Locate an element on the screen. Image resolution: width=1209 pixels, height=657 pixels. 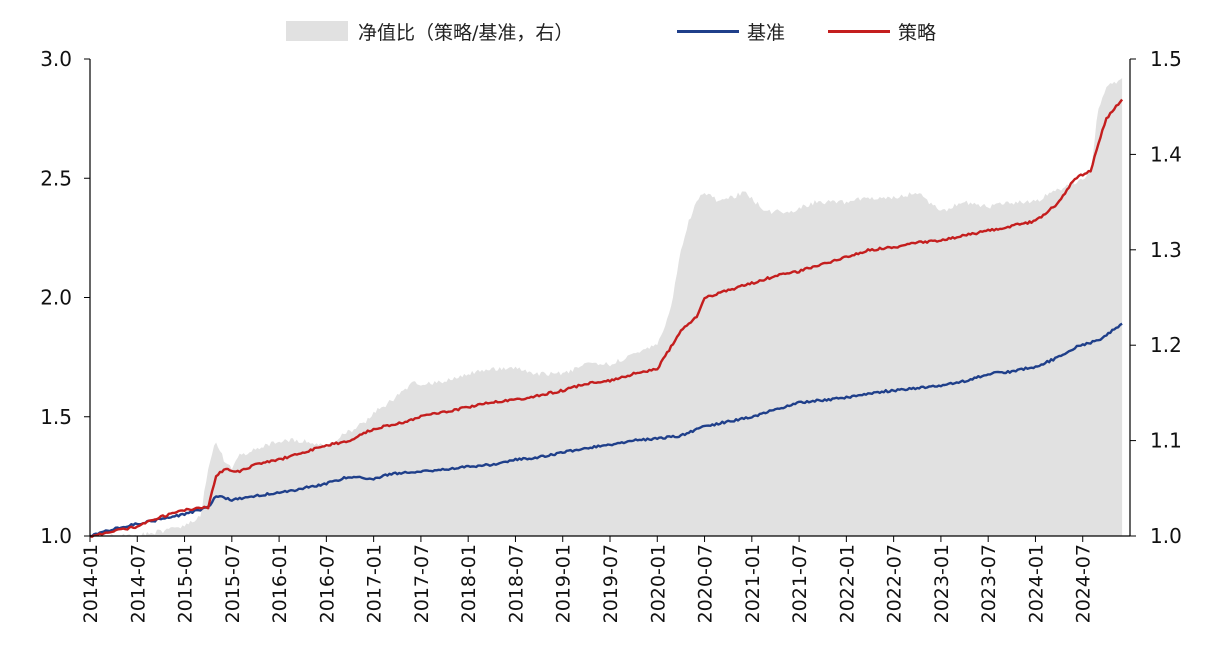
x-tick-label: 2016-07 is located at coordinates (327, 583).